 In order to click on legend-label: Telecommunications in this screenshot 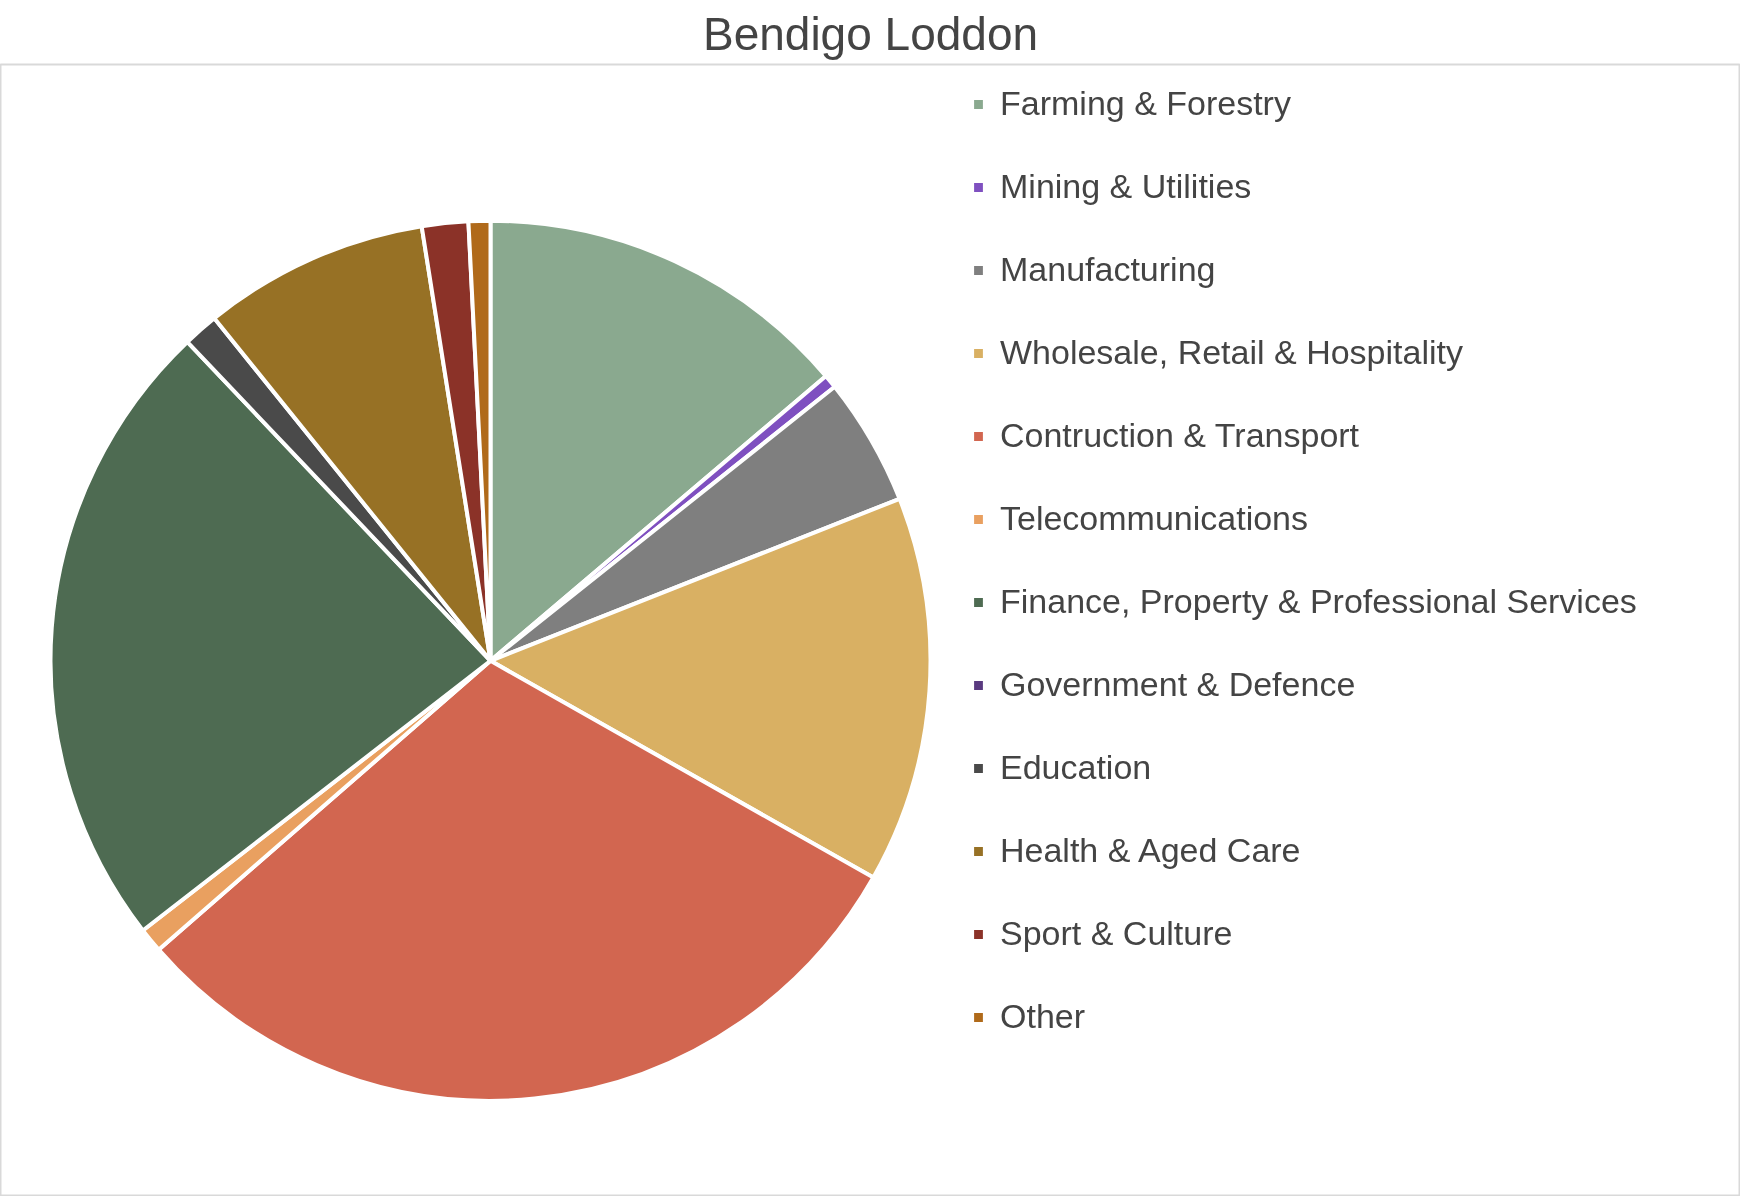, I will do `click(1154, 518)`.